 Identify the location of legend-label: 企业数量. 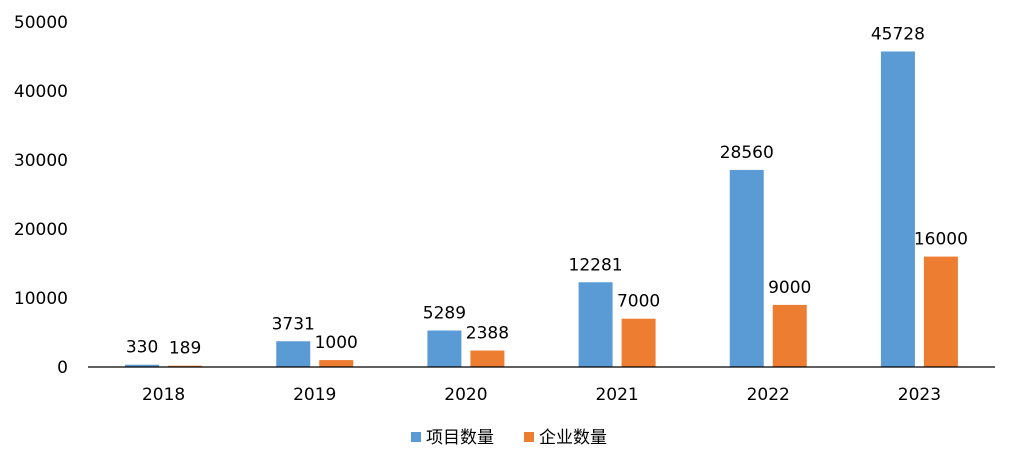
(573, 438).